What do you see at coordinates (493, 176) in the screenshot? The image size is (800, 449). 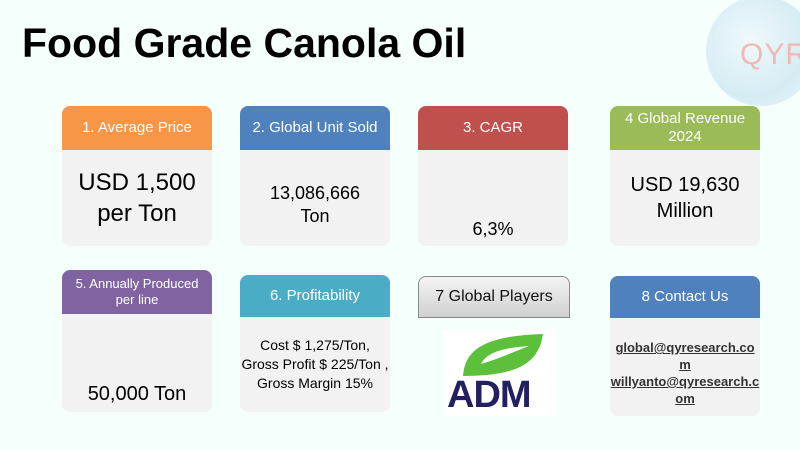 I see `cagr-card: 3. CAGR 6,3%` at bounding box center [493, 176].